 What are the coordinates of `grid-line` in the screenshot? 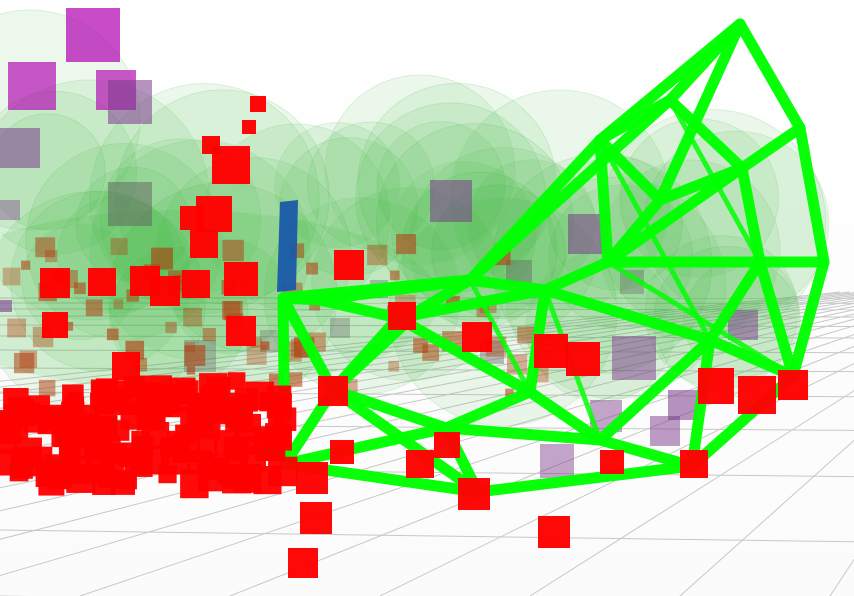 It's located at (766, 517).